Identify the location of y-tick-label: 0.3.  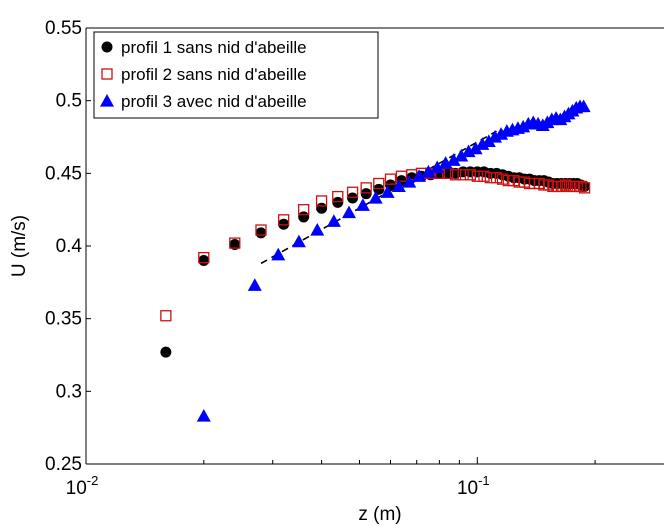
(69, 391).